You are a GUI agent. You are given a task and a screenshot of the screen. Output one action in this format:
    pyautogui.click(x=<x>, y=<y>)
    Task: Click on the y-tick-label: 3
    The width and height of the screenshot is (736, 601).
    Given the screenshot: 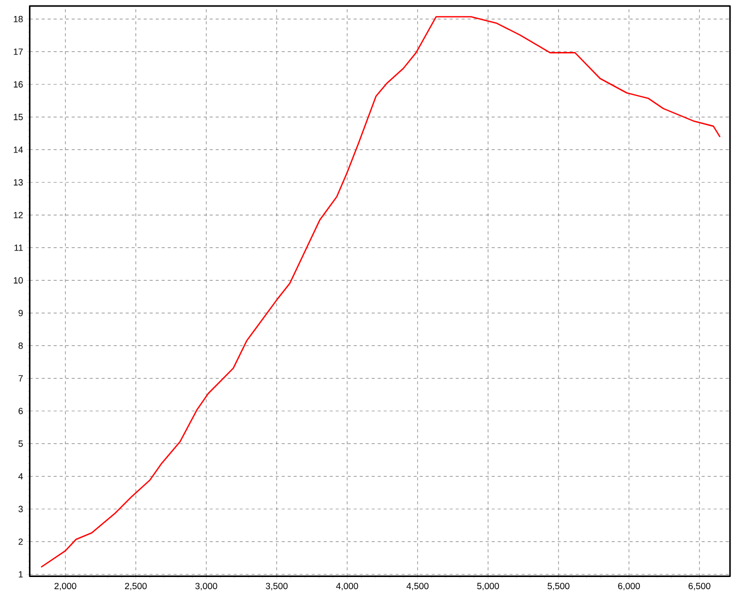 What is the action you would take?
    pyautogui.click(x=20, y=509)
    